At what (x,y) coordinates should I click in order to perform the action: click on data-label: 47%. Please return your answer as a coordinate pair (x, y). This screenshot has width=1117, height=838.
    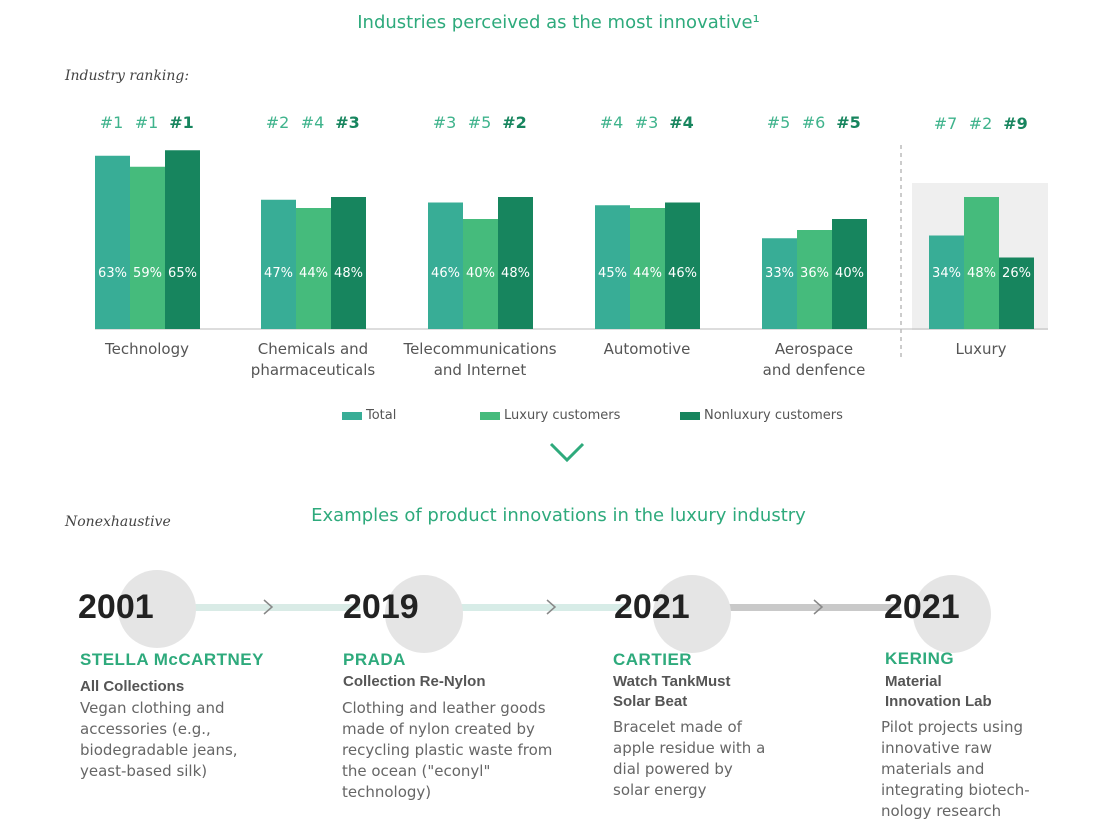
    Looking at the image, I should click on (278, 273).